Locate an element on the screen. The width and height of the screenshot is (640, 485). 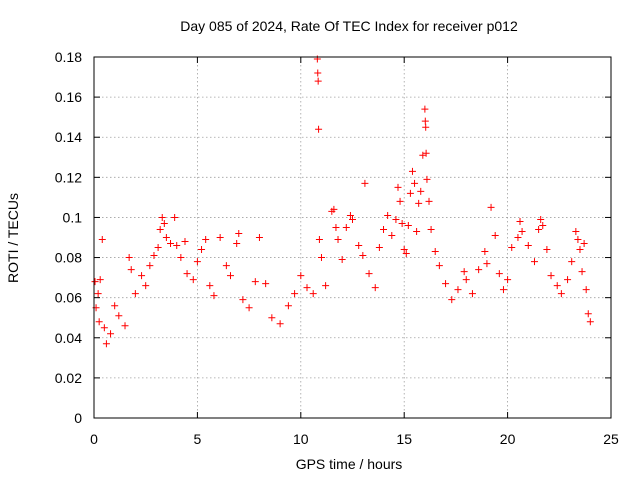
x-tick-label: 15 is located at coordinates (404, 439).